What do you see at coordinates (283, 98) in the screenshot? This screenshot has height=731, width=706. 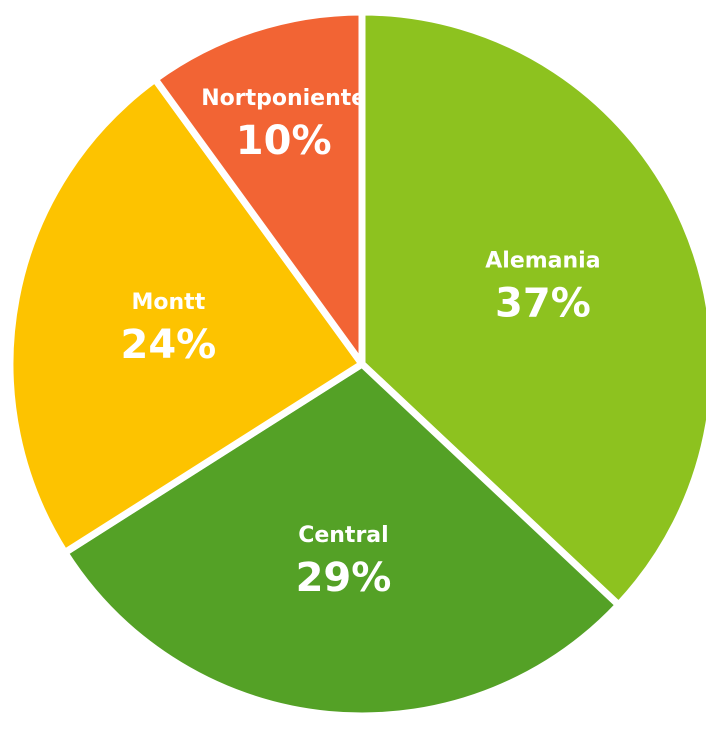 I see `slice-name: Nortponiente` at bounding box center [283, 98].